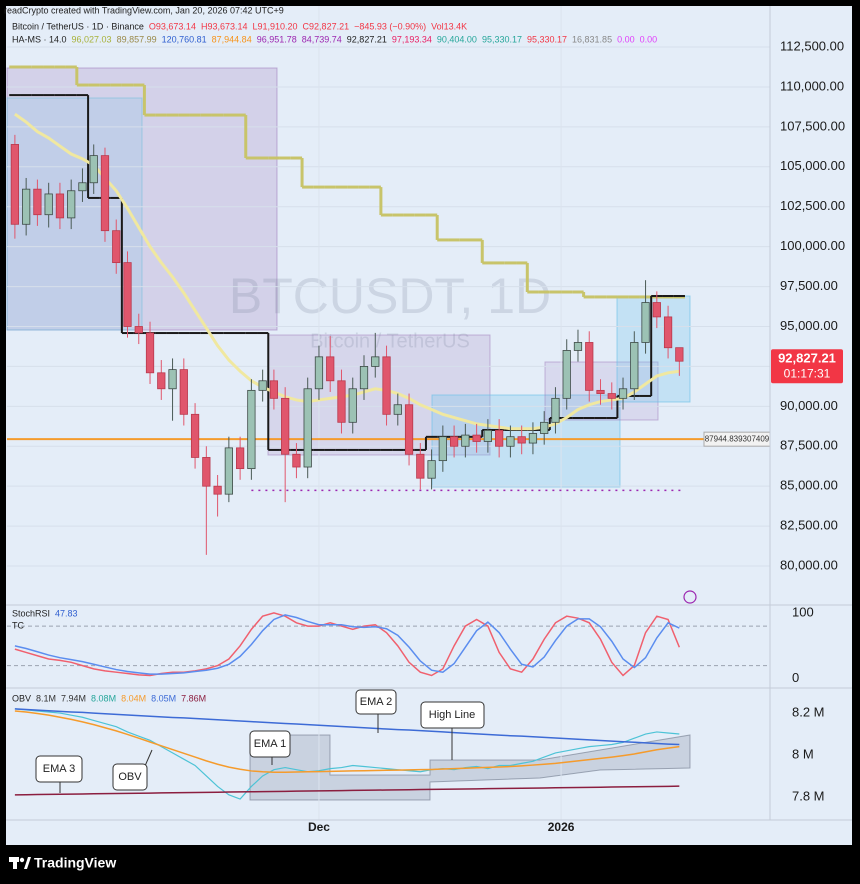  I want to click on callout: OBV, so click(132, 770).